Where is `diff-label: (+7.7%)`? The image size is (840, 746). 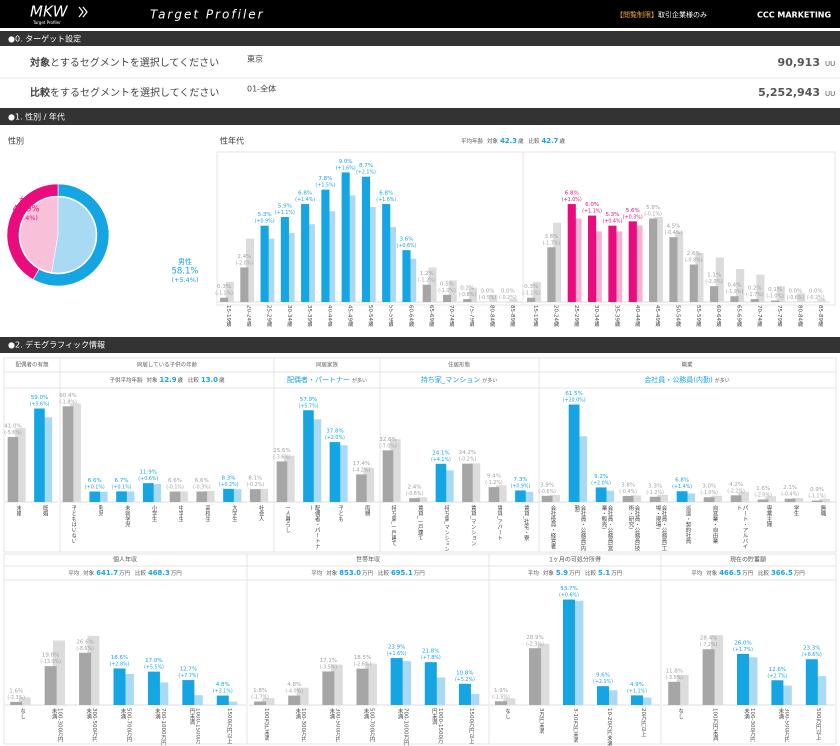 diff-label: (+7.7%) is located at coordinates (188, 676).